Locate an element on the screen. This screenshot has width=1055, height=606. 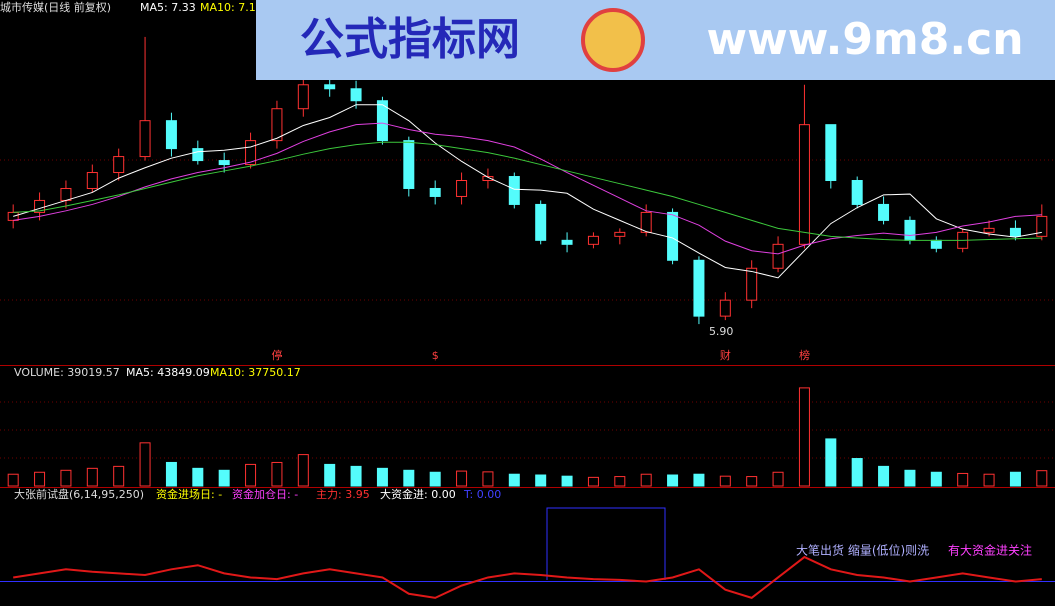
legend-item: 资金加仓日: - is located at coordinates (265, 494).